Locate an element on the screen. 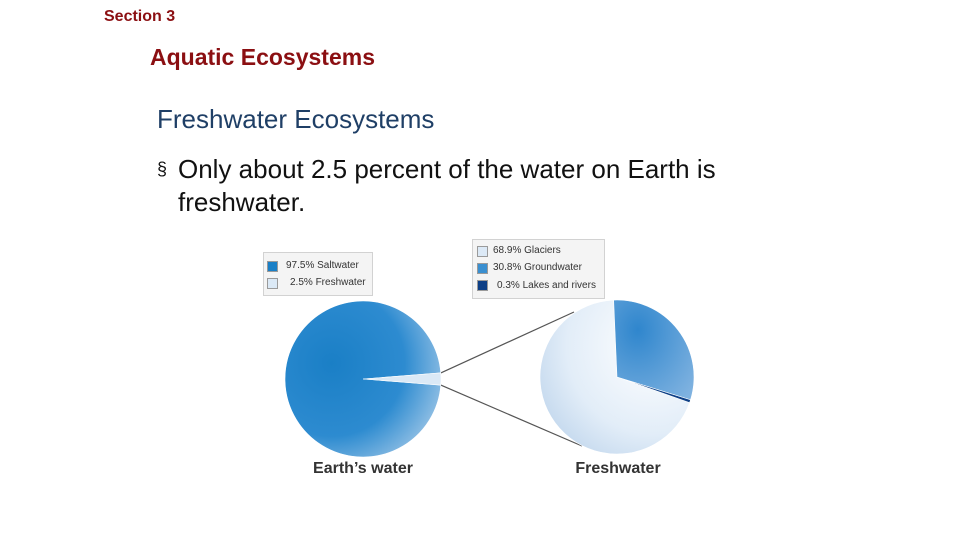 The image size is (960, 540). legend-swatch-freshwater is located at coordinates (272, 283).